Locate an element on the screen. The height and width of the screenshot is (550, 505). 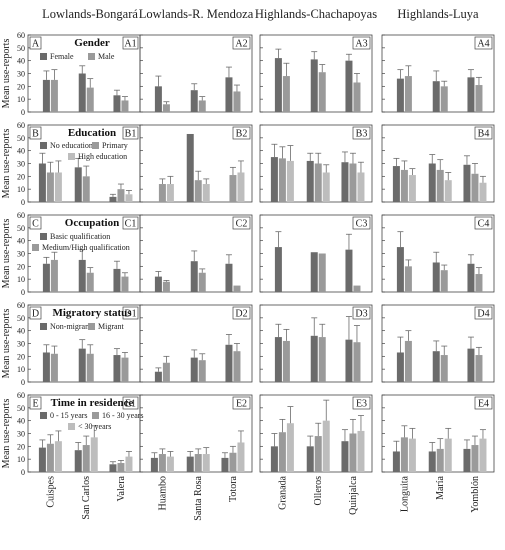
x-category-label: Cuispes is located at coordinates (50, 492).